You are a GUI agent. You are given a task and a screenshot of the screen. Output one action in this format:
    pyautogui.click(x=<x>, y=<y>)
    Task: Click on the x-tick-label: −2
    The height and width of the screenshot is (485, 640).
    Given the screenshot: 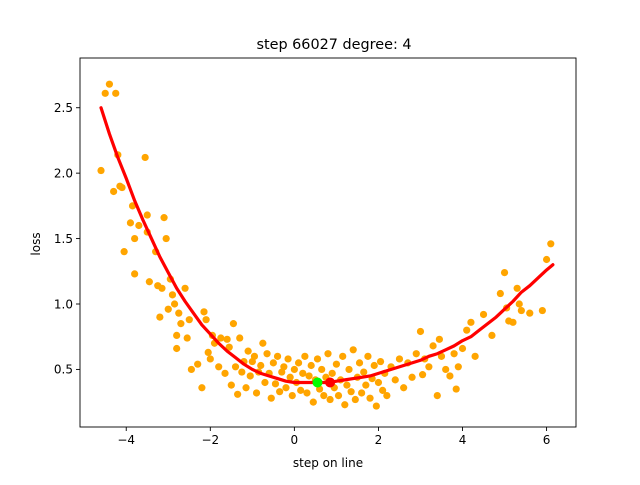 What is the action you would take?
    pyautogui.click(x=210, y=440)
    